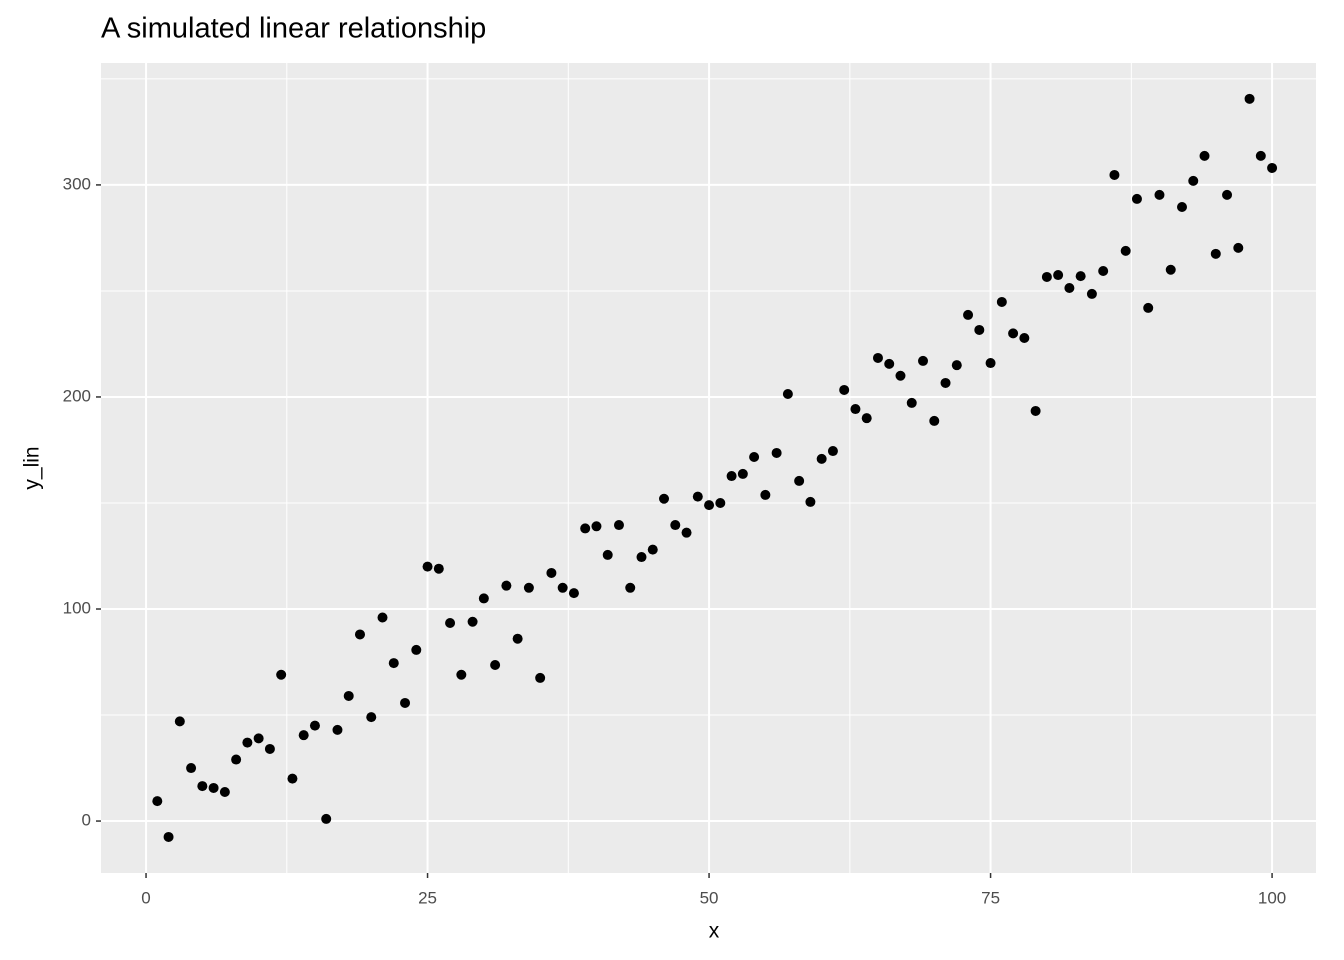 The image size is (1344, 960). What do you see at coordinates (293, 29) in the screenshot?
I see `chart-title: A simulated linear relationship` at bounding box center [293, 29].